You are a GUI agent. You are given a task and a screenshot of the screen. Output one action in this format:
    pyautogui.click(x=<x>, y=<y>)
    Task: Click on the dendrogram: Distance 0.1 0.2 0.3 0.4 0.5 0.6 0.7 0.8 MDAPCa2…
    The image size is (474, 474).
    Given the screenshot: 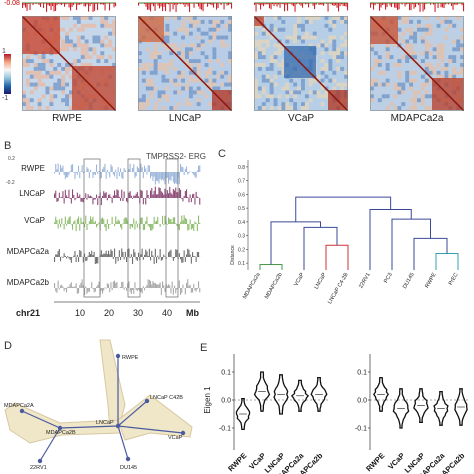 What is the action you would take?
    pyautogui.click(x=345, y=232)
    